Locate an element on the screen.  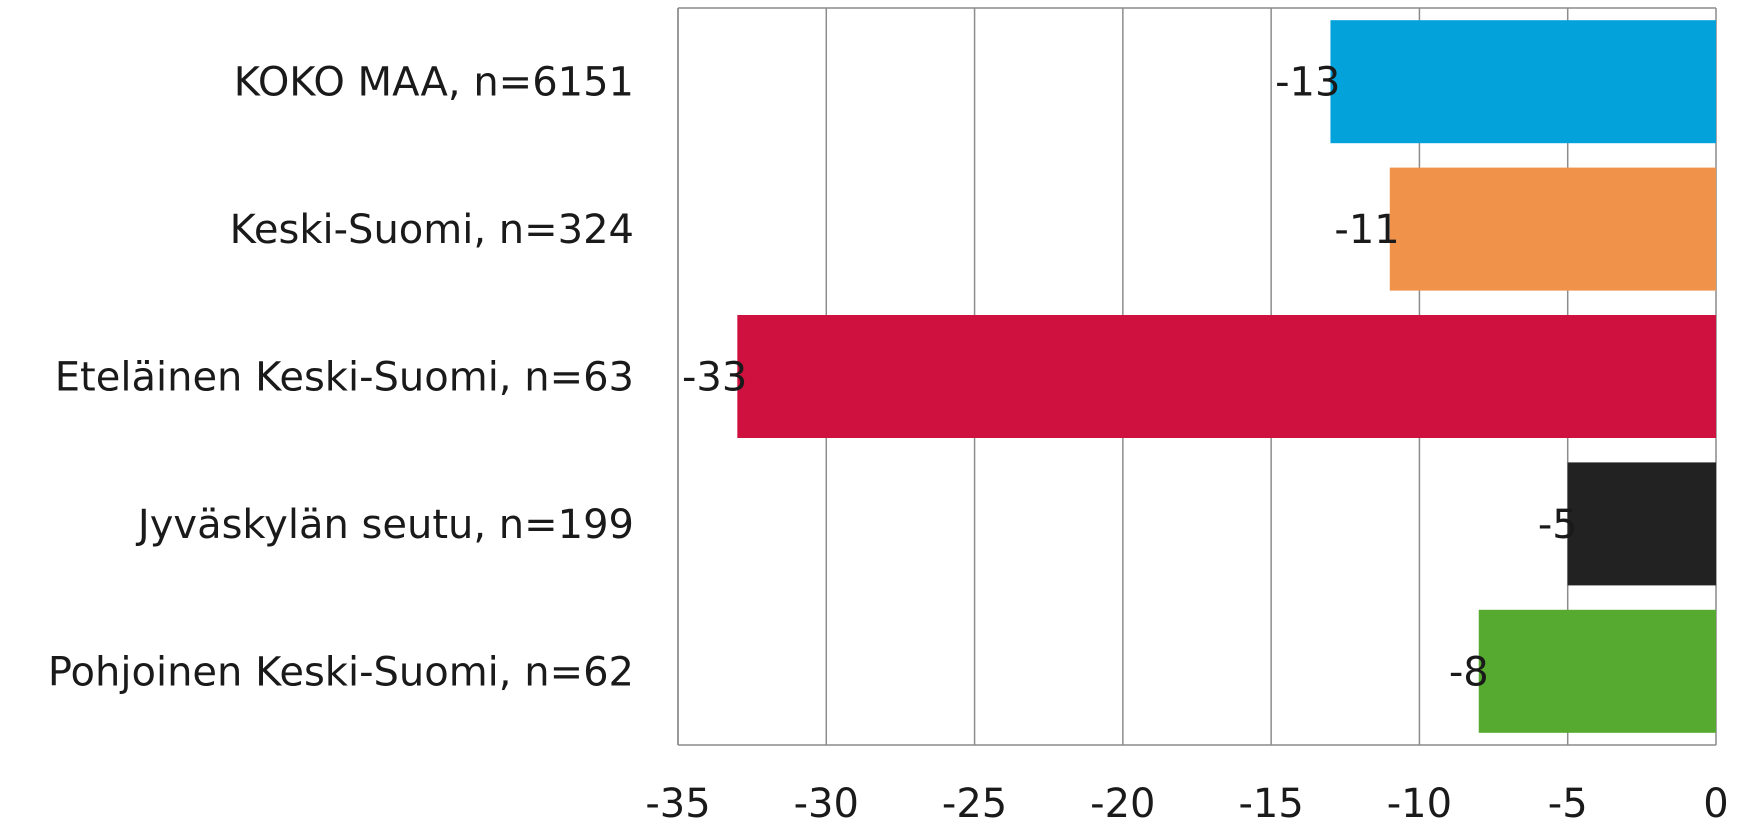
data-label: -8 is located at coordinates (1469, 672).